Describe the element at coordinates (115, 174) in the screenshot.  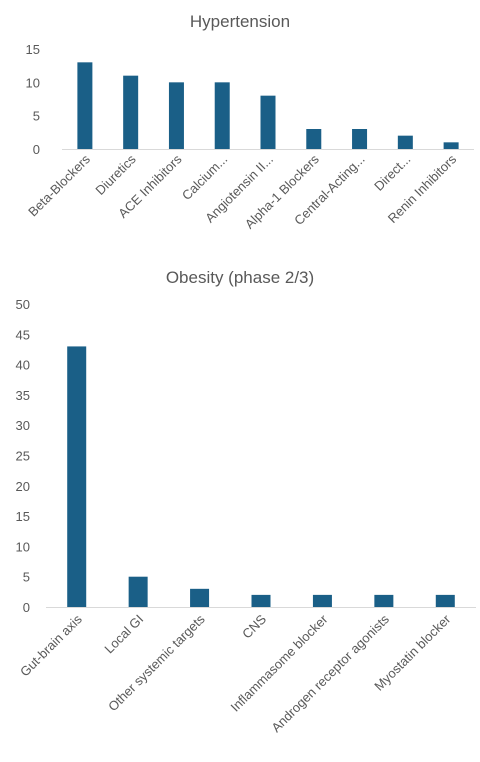
I see `x-tick-label: Diuretics` at that location.